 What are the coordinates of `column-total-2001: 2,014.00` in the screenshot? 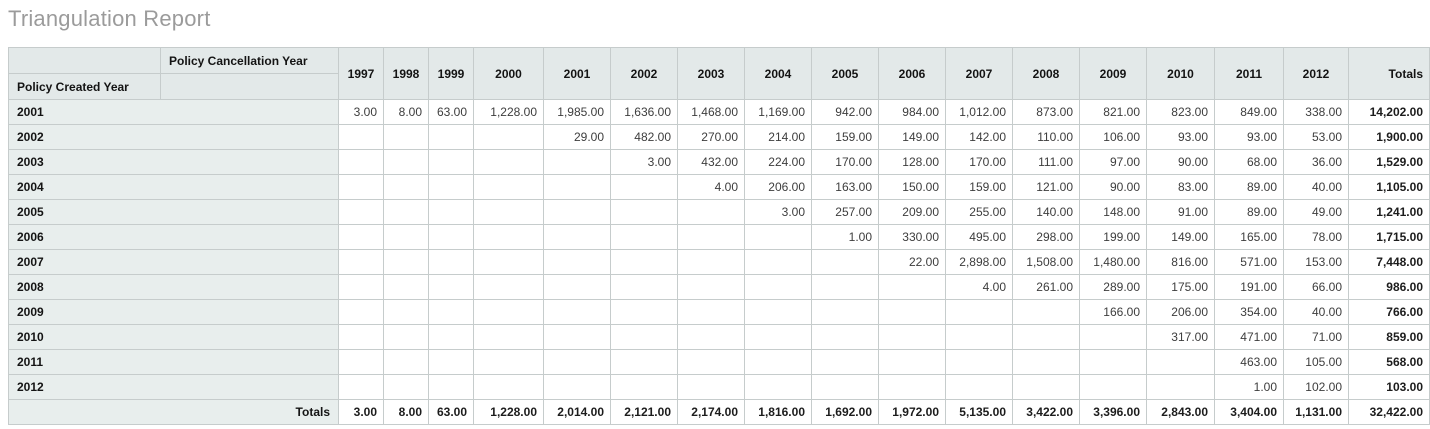 It's located at (577, 412).